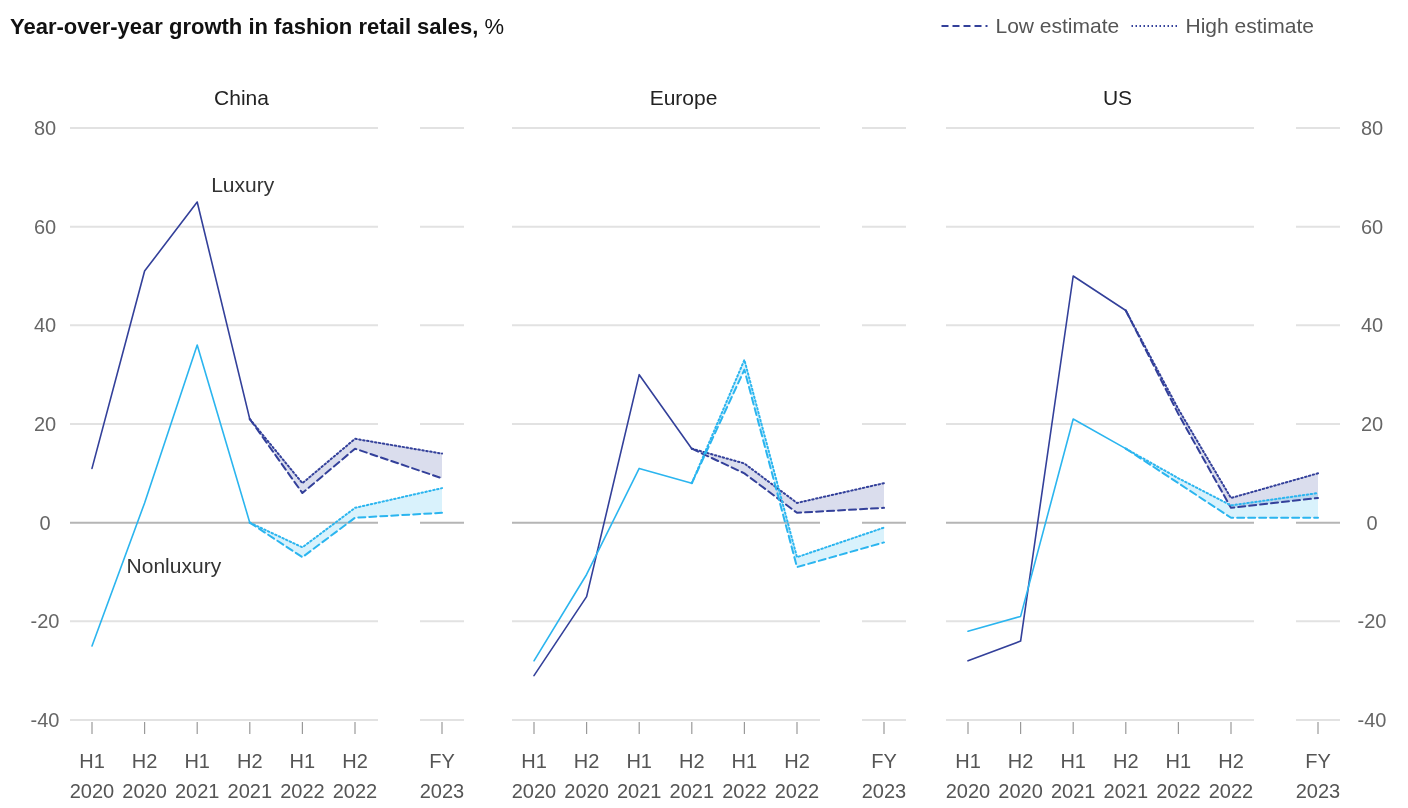 The width and height of the screenshot is (1408, 808). What do you see at coordinates (1117, 97) in the screenshot?
I see `chart-title: US` at bounding box center [1117, 97].